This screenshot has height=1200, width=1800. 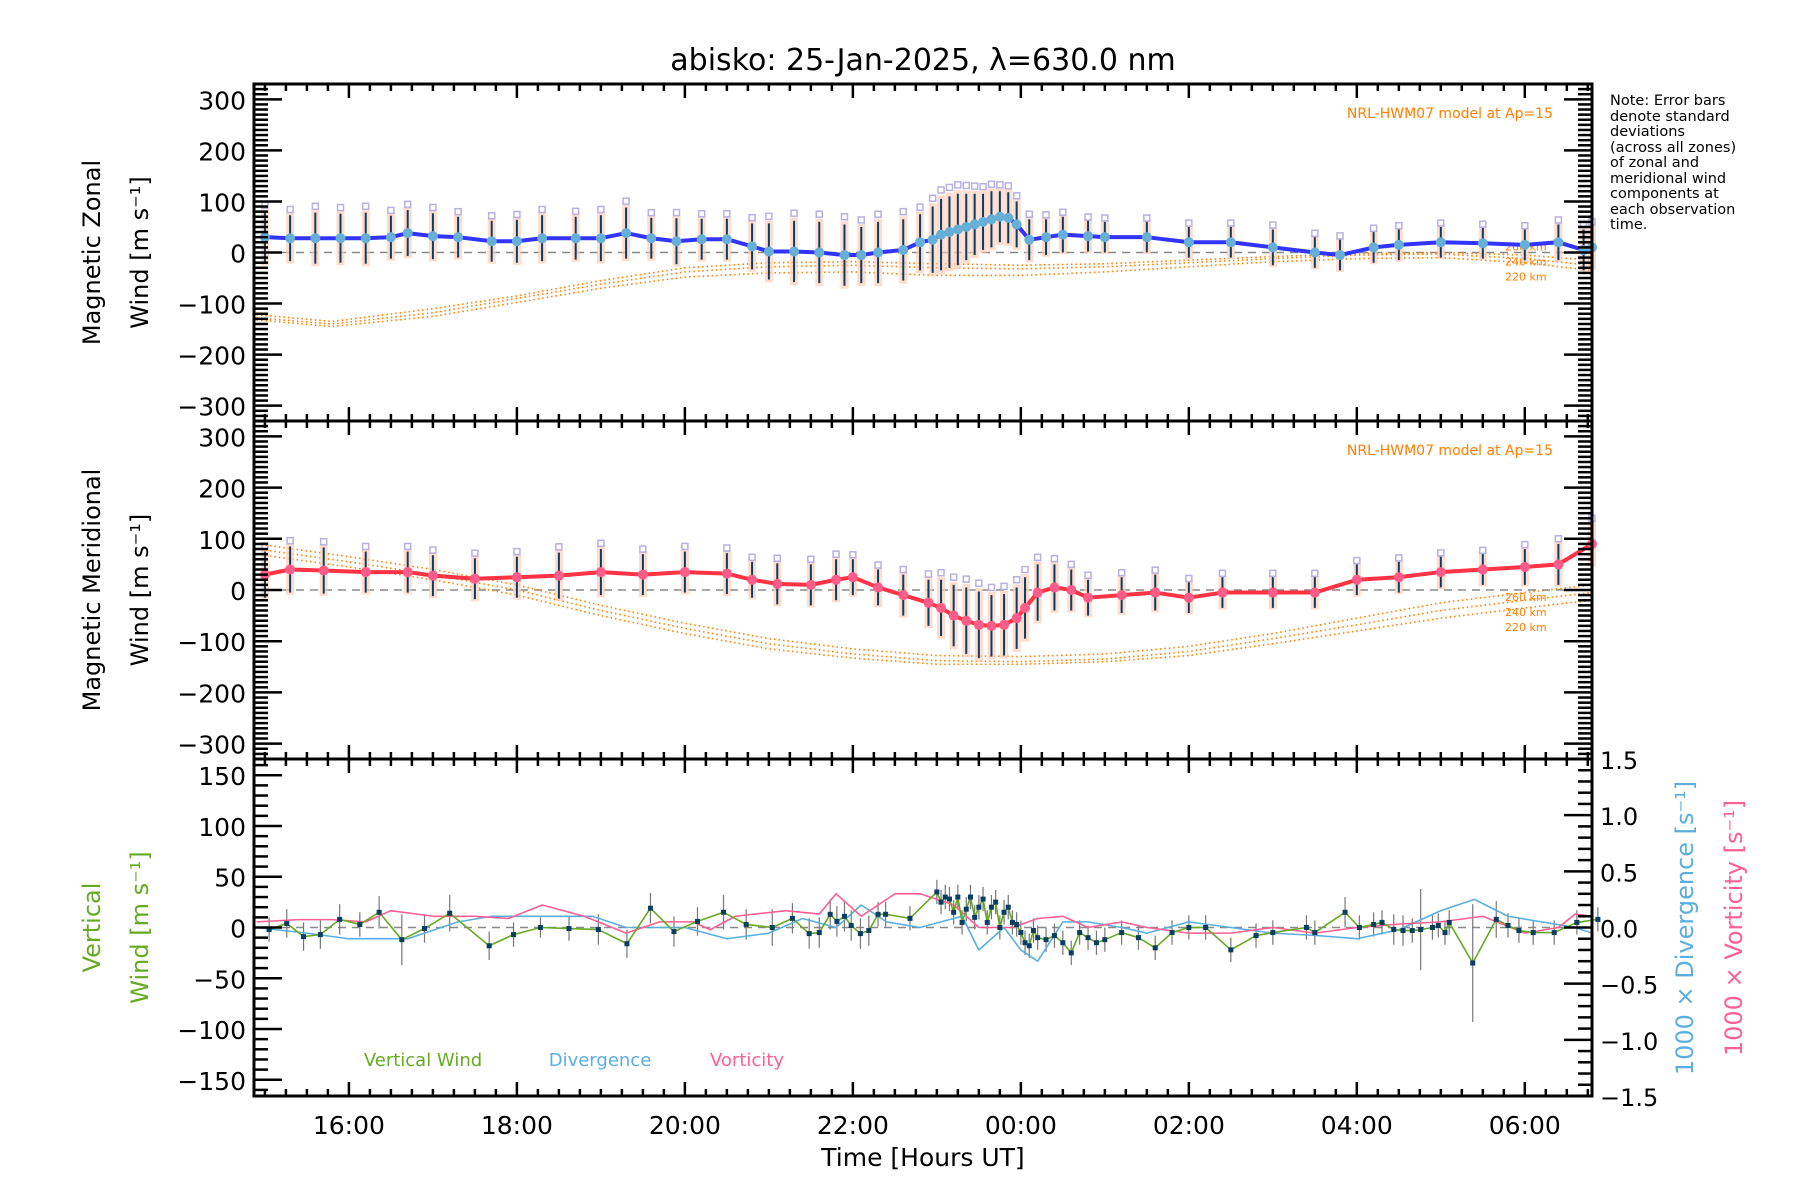 I want to click on x-tick-label: 16:00, so click(x=349, y=1125).